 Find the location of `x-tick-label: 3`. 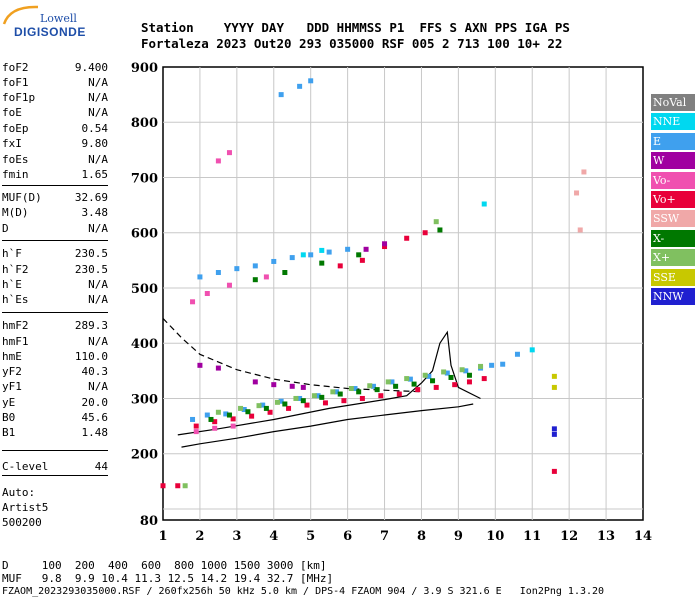

x-tick-label: 3 is located at coordinates (236, 536).